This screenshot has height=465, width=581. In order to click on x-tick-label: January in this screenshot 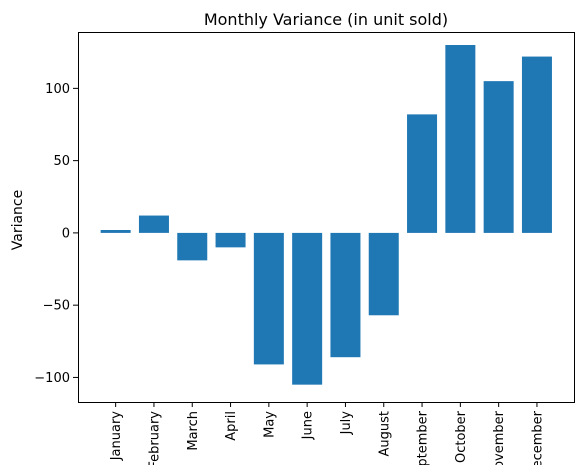, I will do `click(116, 436)`.